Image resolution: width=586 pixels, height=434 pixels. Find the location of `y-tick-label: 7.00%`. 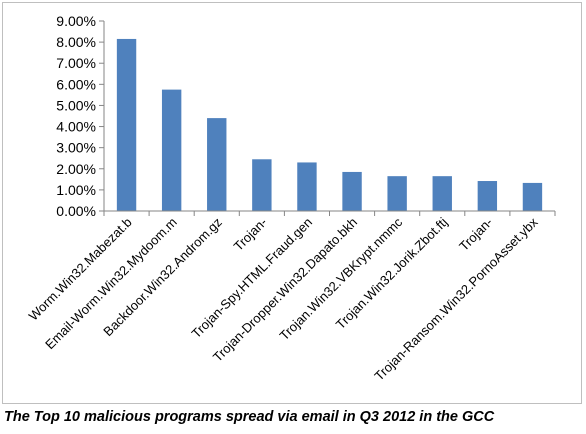

y-tick-label: 7.00% is located at coordinates (76, 63).